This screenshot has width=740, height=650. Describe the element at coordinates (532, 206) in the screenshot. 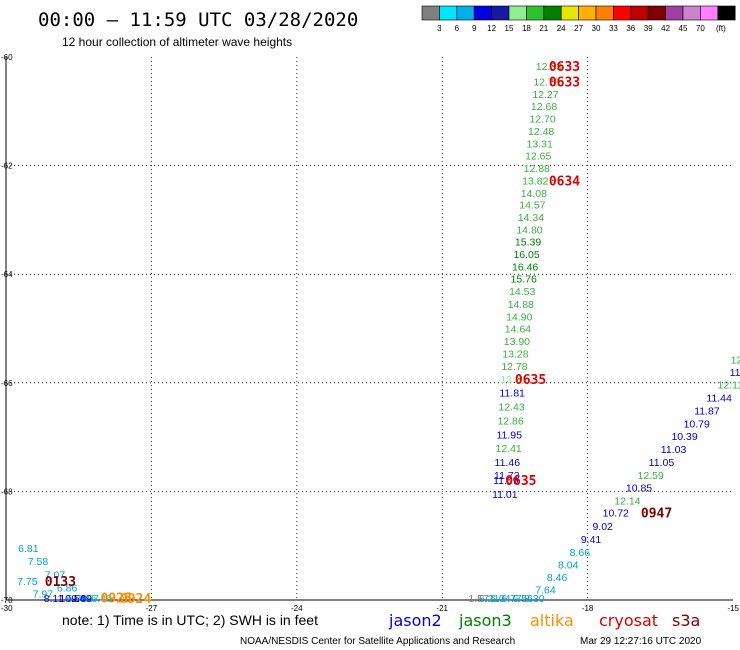

I see `wave-height-value: 14.57` at that location.